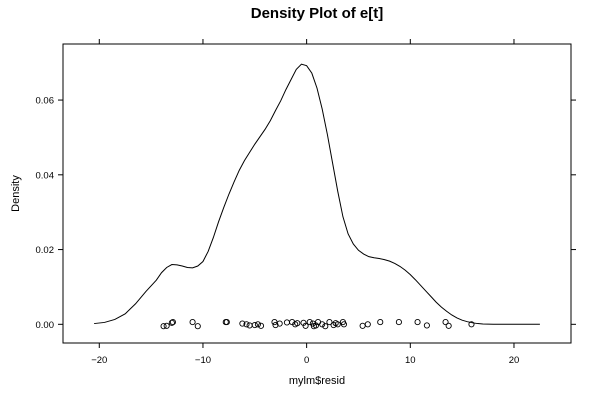 The width and height of the screenshot is (599, 400). I want to click on chart-title: Density Plot of e[t], so click(317, 13).